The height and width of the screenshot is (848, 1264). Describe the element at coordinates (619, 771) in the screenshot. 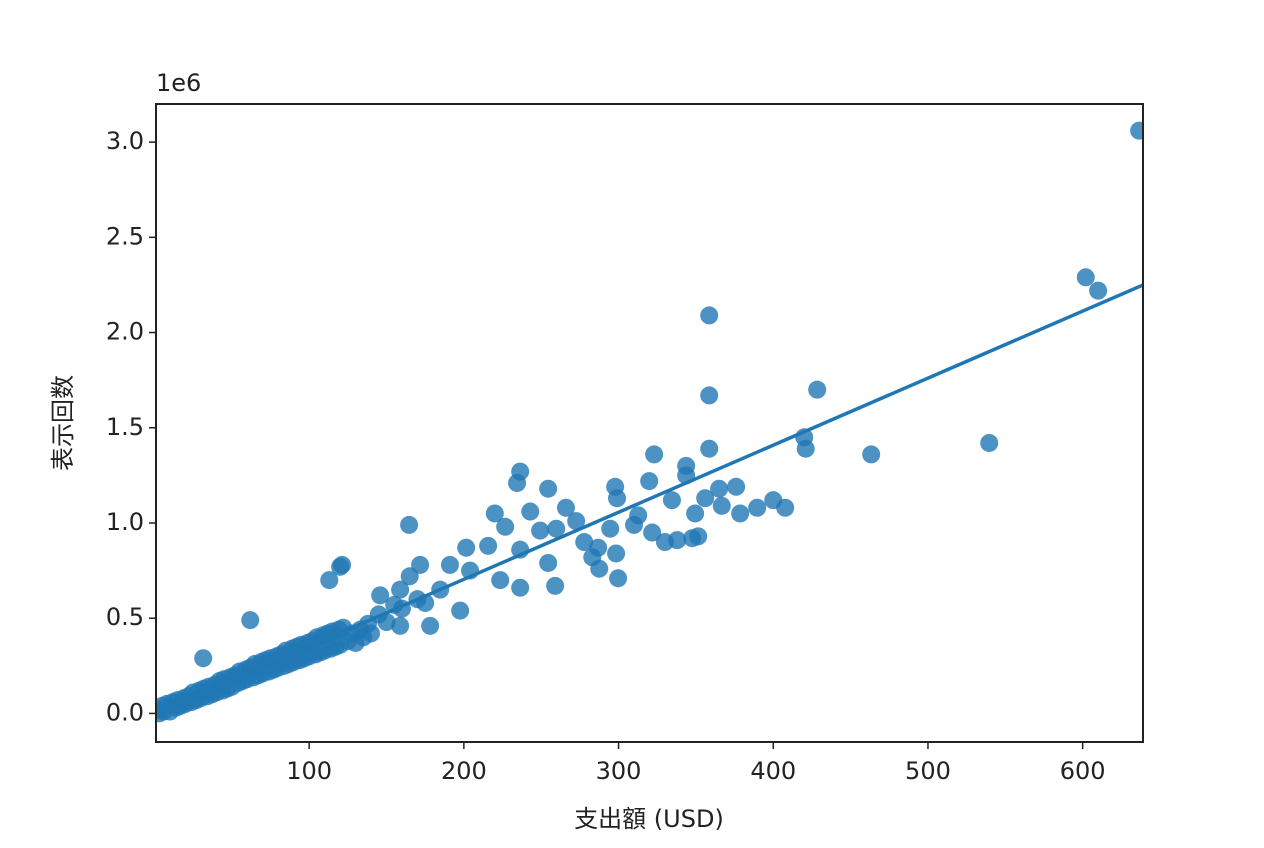

I see `x-tick-label: 300` at that location.